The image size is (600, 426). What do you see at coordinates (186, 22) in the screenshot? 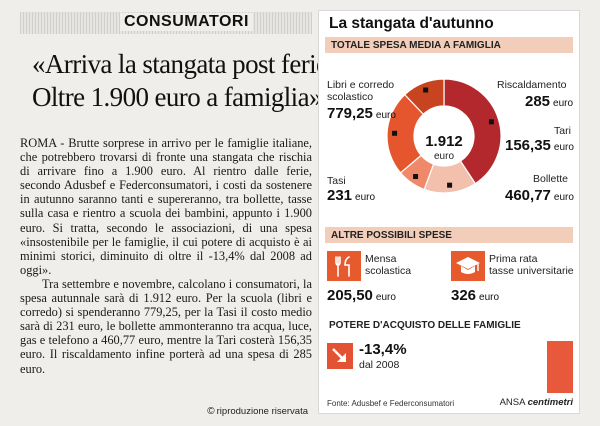
I see `section-kicker: CONSUMATORI` at bounding box center [186, 22].